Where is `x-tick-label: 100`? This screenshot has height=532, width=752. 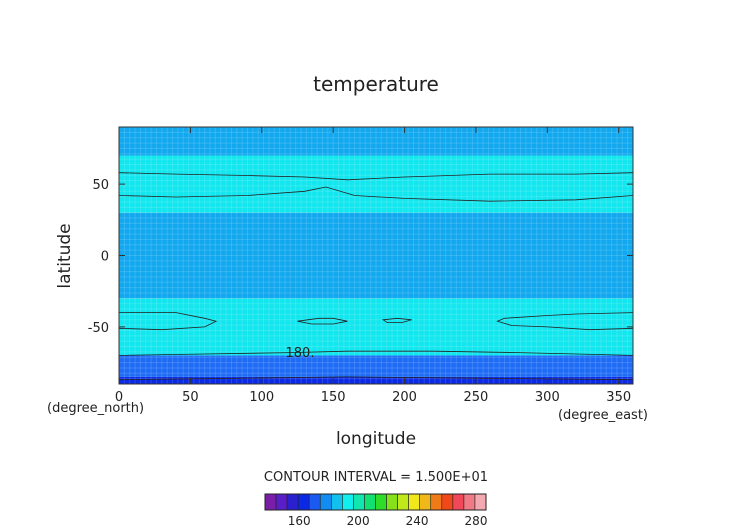 x-tick-label: 100 is located at coordinates (261, 397).